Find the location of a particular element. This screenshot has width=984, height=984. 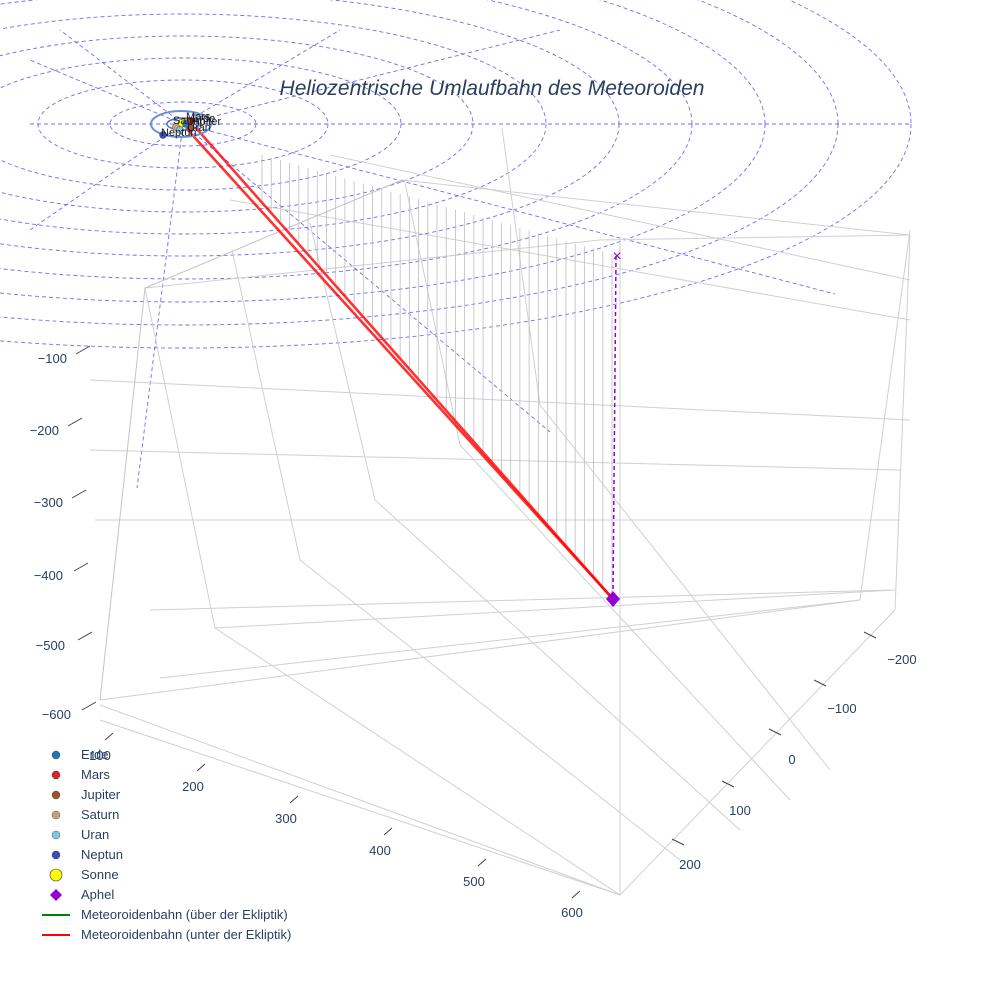

legend-item: Meteoroidenbahn (unter der Ekliptik) is located at coordinates (166, 934).